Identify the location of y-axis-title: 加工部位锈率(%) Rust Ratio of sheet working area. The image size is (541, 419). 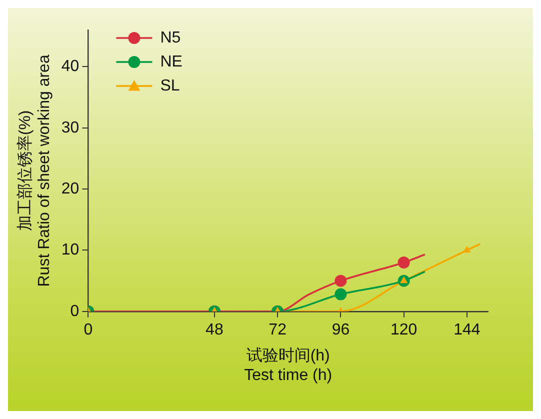
(35, 170).